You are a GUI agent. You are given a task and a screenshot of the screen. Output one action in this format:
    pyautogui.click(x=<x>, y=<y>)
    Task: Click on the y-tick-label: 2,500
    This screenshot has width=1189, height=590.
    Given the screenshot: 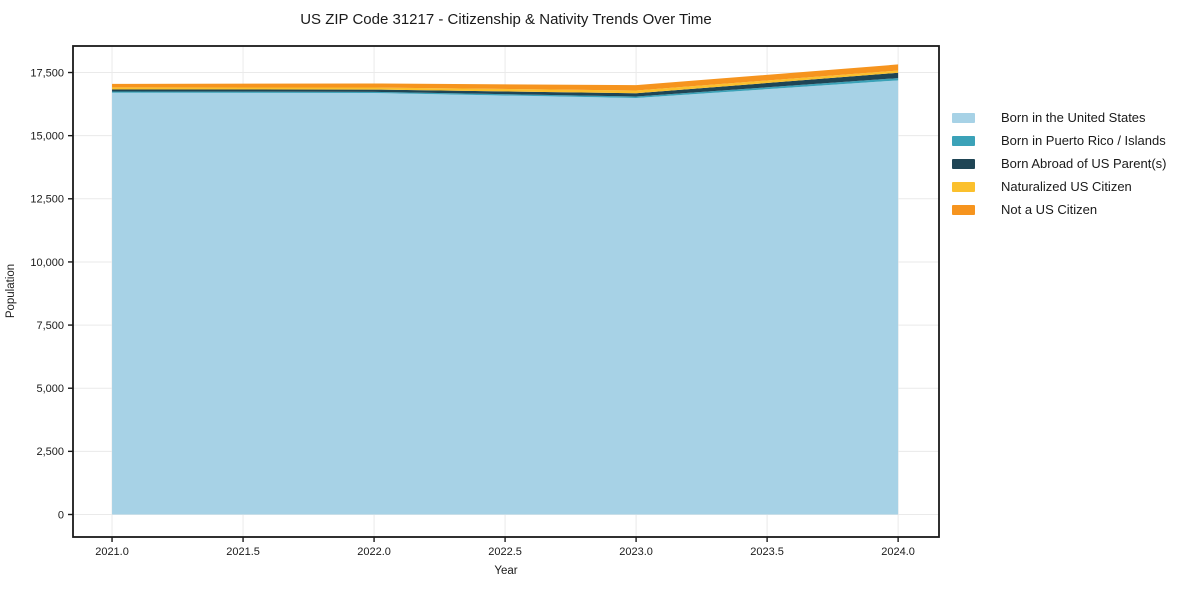 What is the action you would take?
    pyautogui.click(x=50, y=452)
    